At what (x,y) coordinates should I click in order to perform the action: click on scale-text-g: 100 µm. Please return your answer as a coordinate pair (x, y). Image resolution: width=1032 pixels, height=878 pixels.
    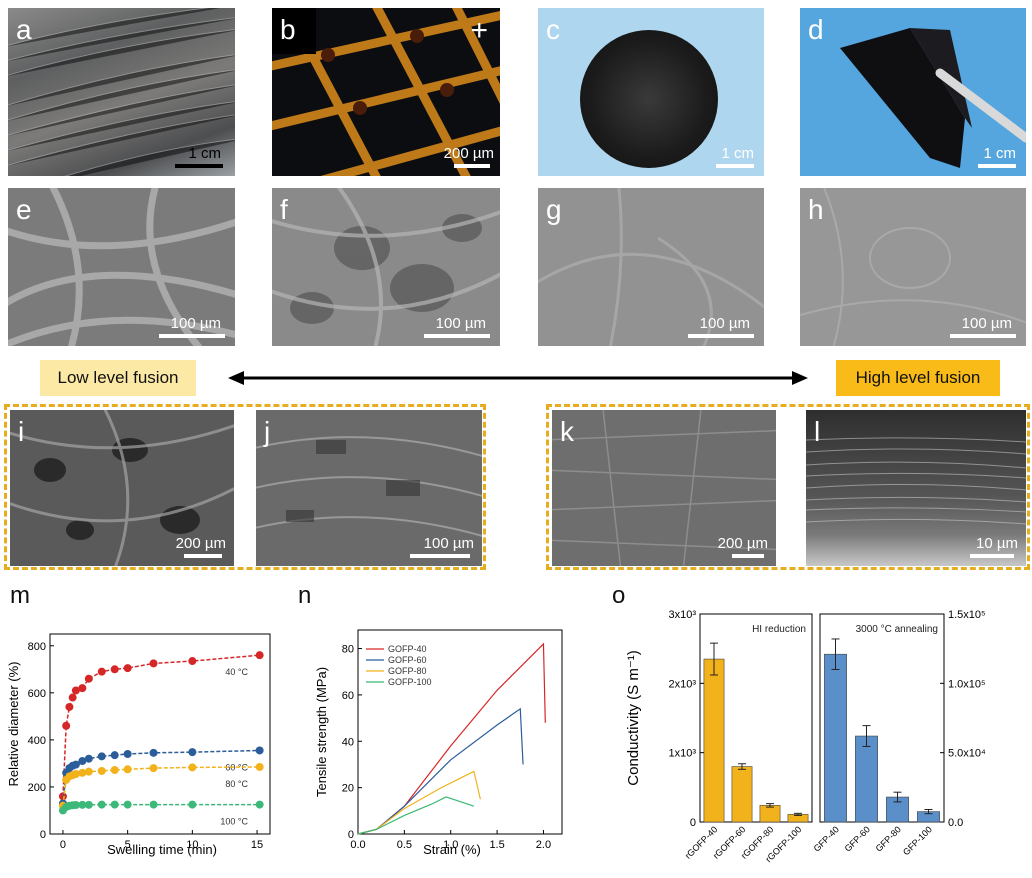
    Looking at the image, I should click on (724, 323).